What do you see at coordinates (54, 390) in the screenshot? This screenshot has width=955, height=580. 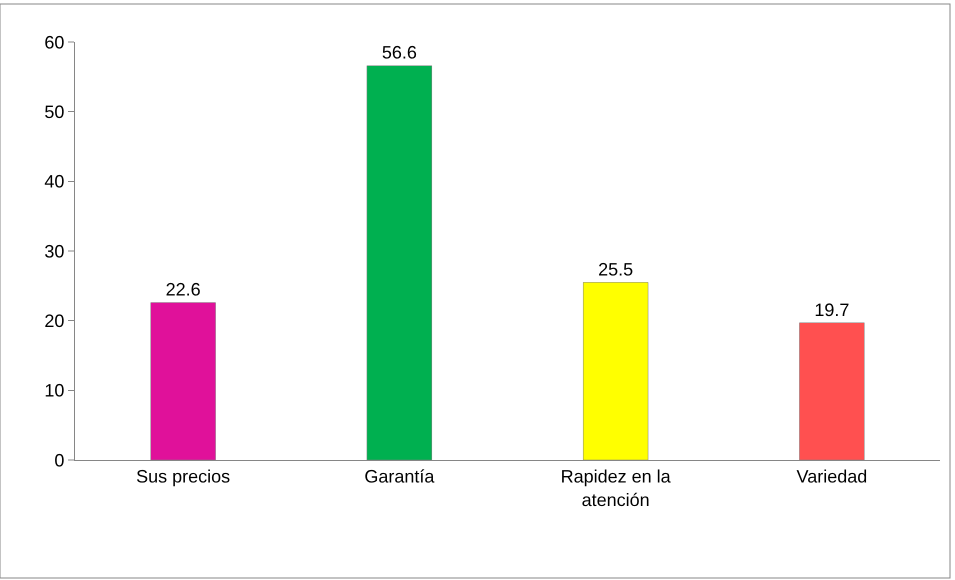 I see `y-tick-label: 10` at bounding box center [54, 390].